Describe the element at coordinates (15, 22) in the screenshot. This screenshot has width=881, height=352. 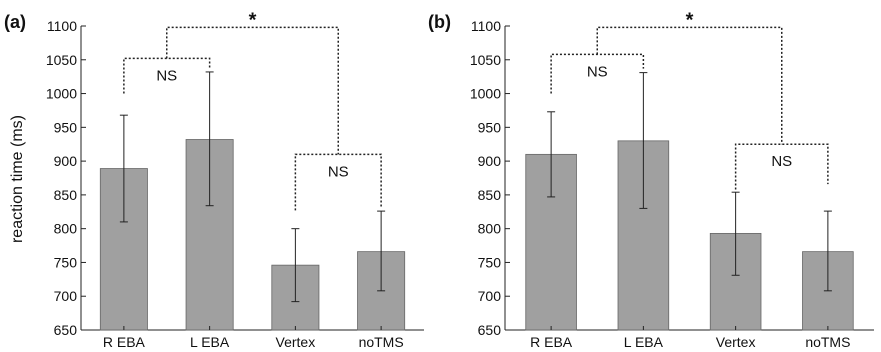
I see `panel-label: (a)` at that location.